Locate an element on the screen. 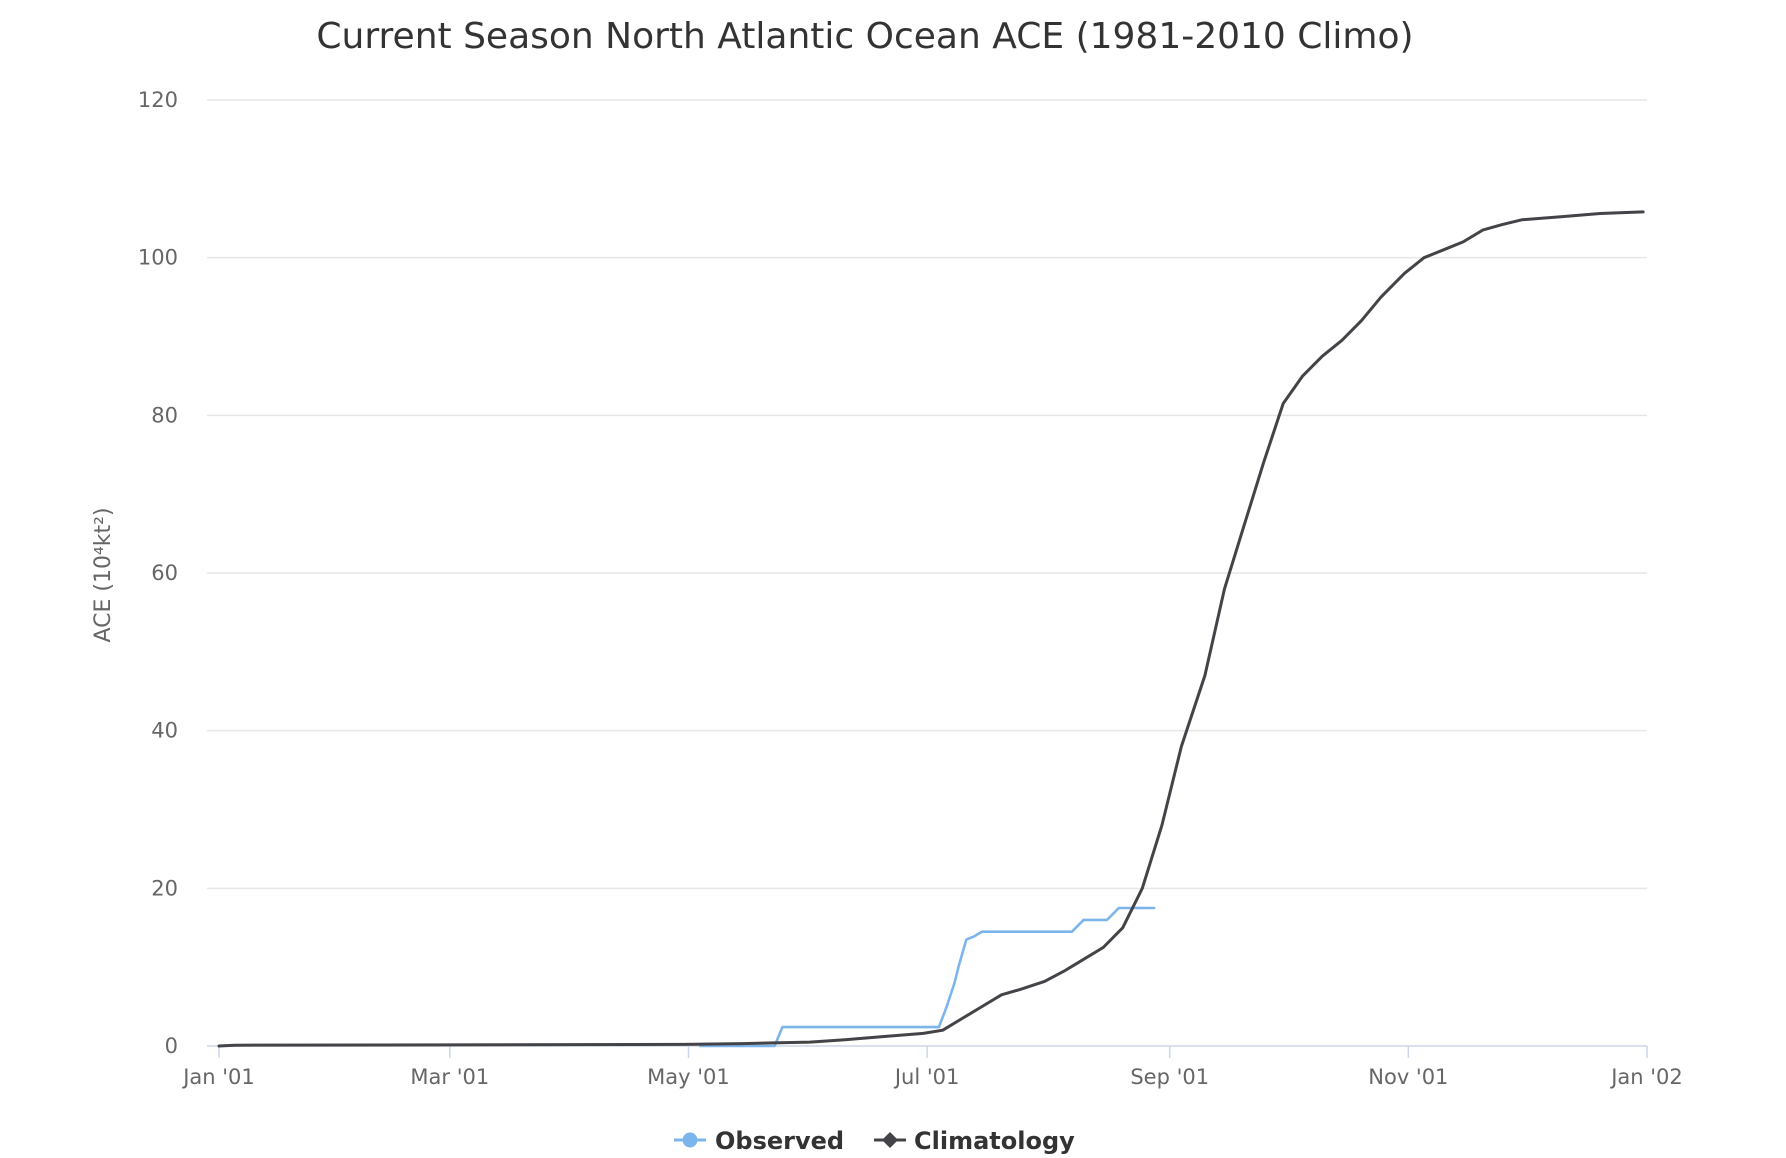 This screenshot has width=1786, height=1158. legend-item-climatology: Climatology is located at coordinates (974, 1141).